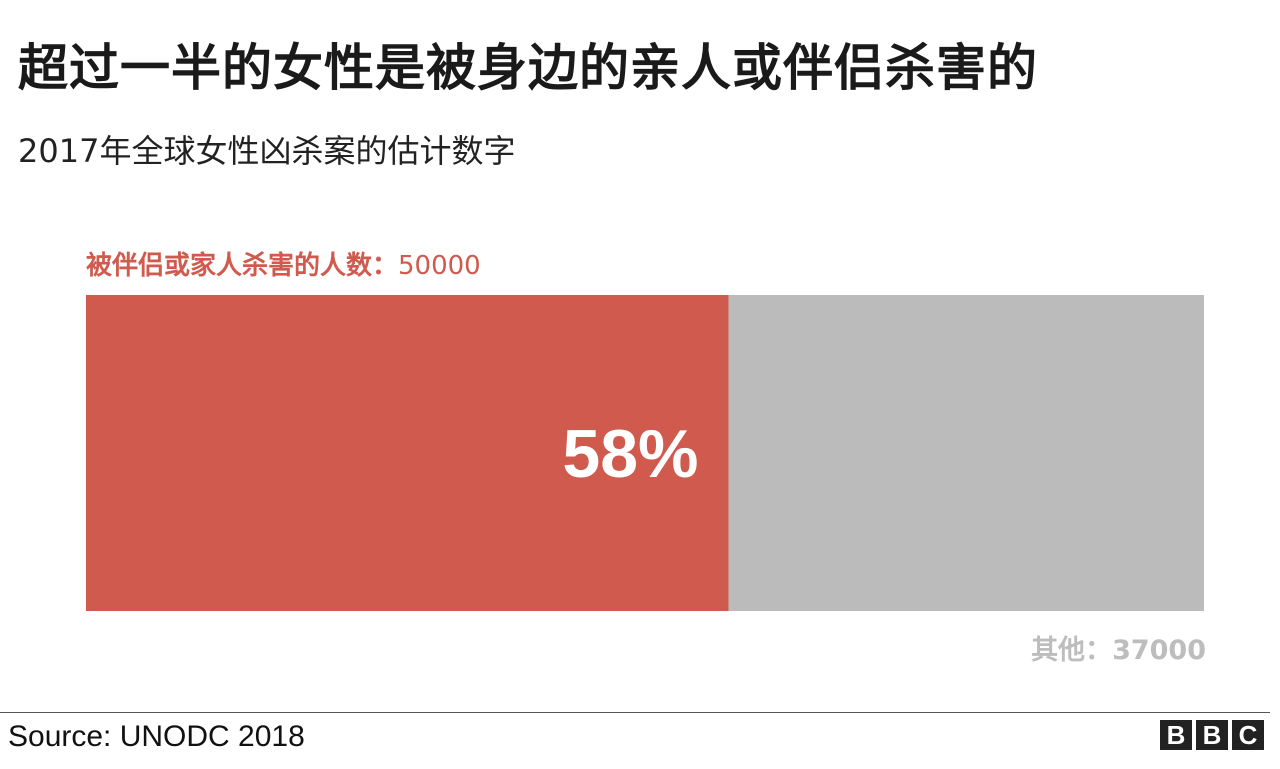 This screenshot has height=769, width=1280. I want to click on footer-divider, so click(635, 712).